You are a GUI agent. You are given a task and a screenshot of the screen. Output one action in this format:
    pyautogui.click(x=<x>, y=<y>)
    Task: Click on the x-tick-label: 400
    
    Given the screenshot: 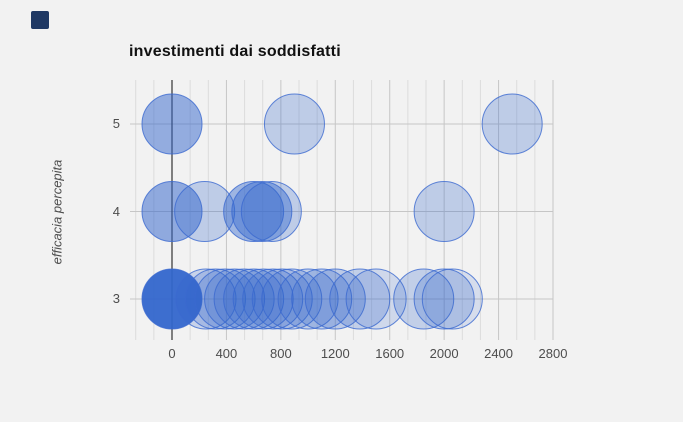 What is the action you would take?
    pyautogui.click(x=226, y=353)
    